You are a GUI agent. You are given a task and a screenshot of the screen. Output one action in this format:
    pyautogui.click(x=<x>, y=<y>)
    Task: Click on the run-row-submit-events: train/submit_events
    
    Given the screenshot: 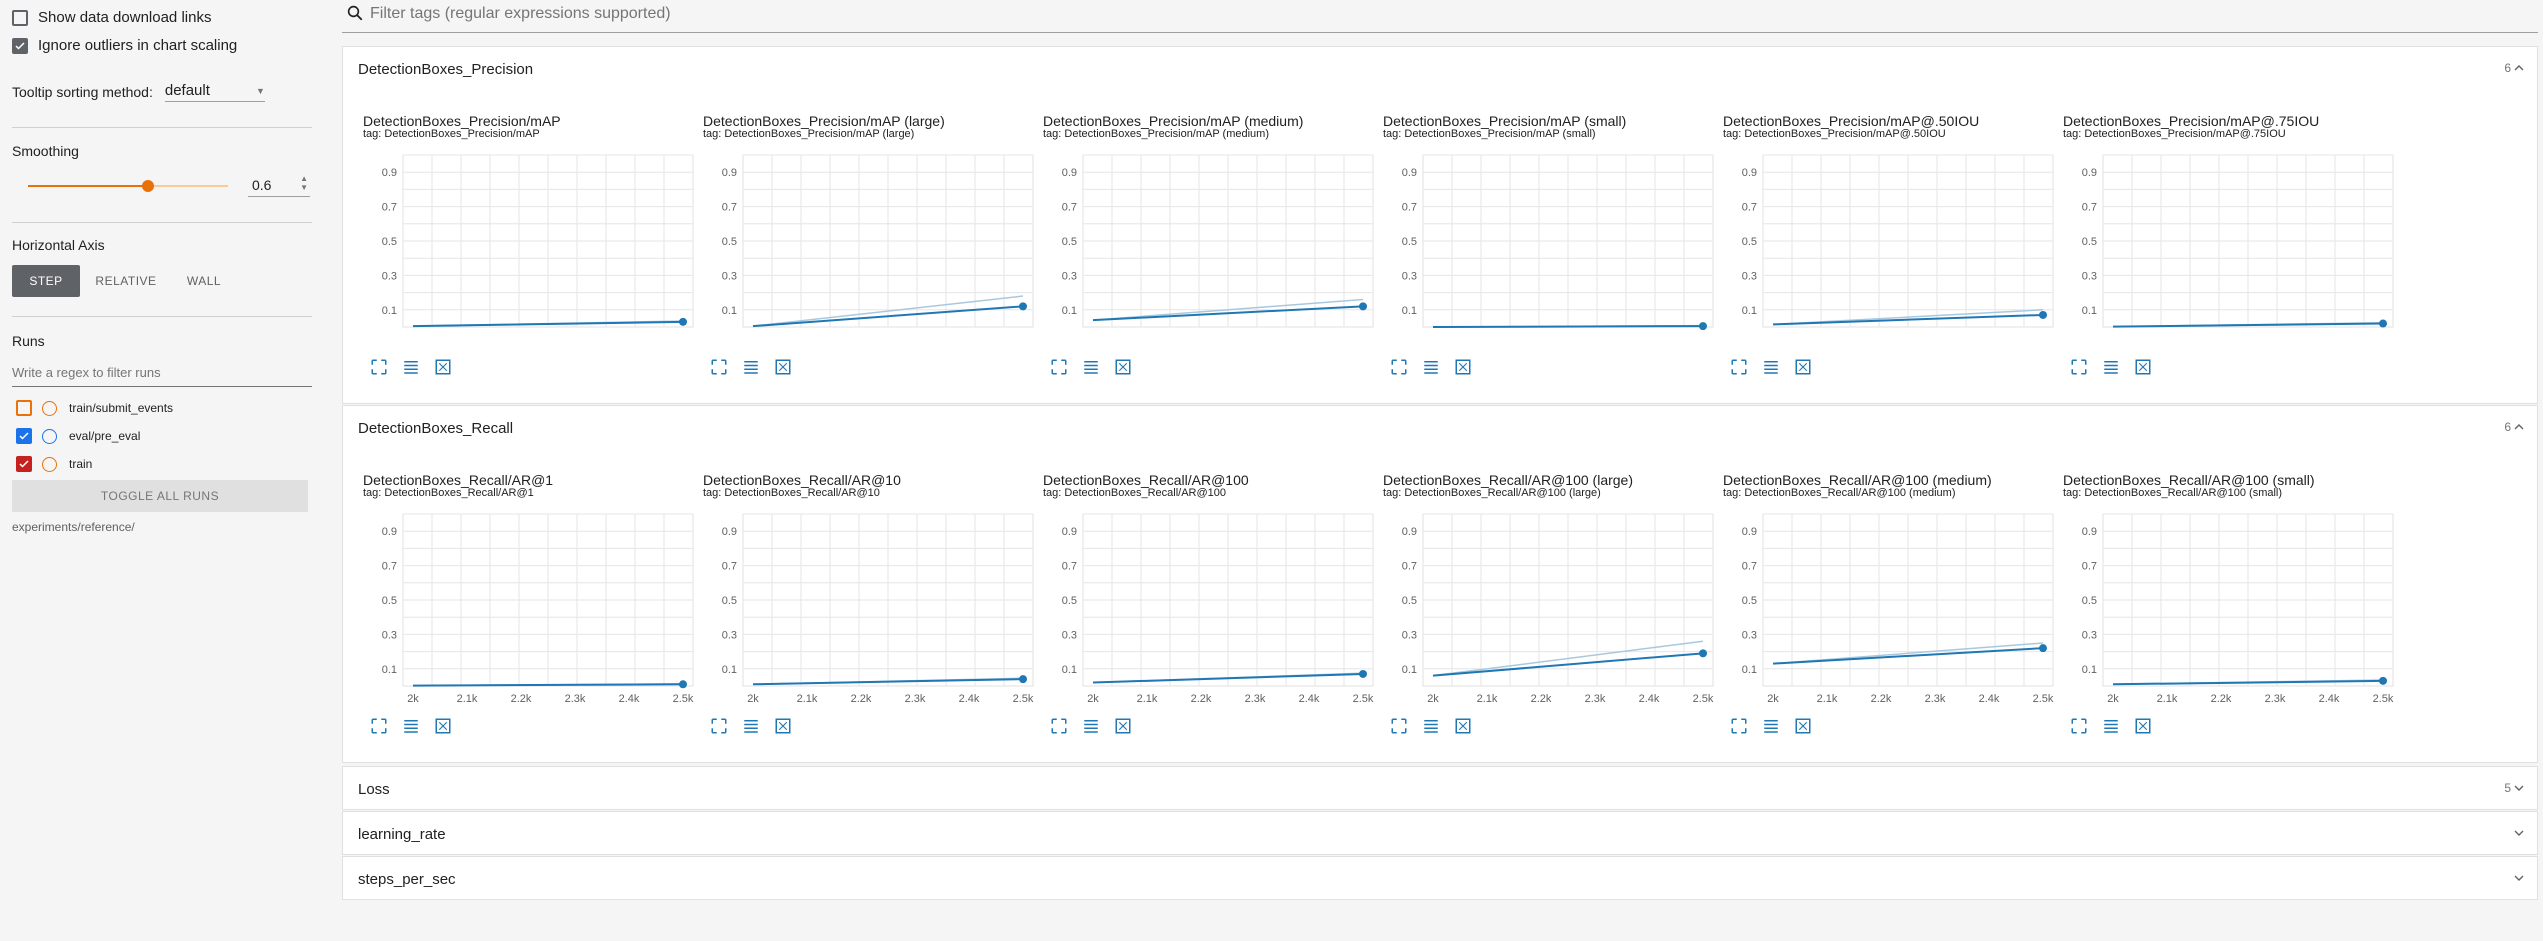 What is the action you would take?
    pyautogui.click(x=94, y=408)
    